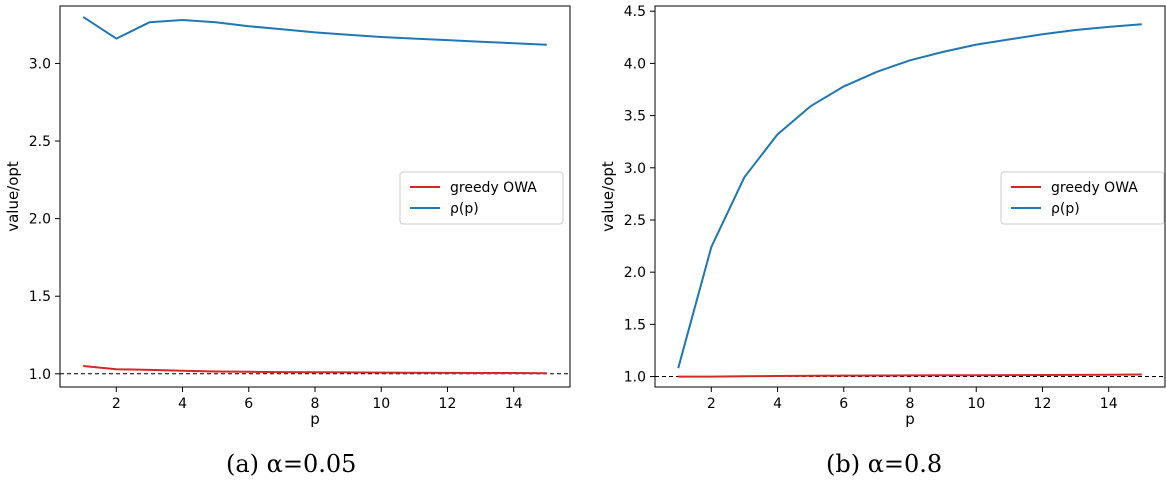 This screenshot has width=1166, height=488. I want to click on y-tick-label: 4.0, so click(635, 64).